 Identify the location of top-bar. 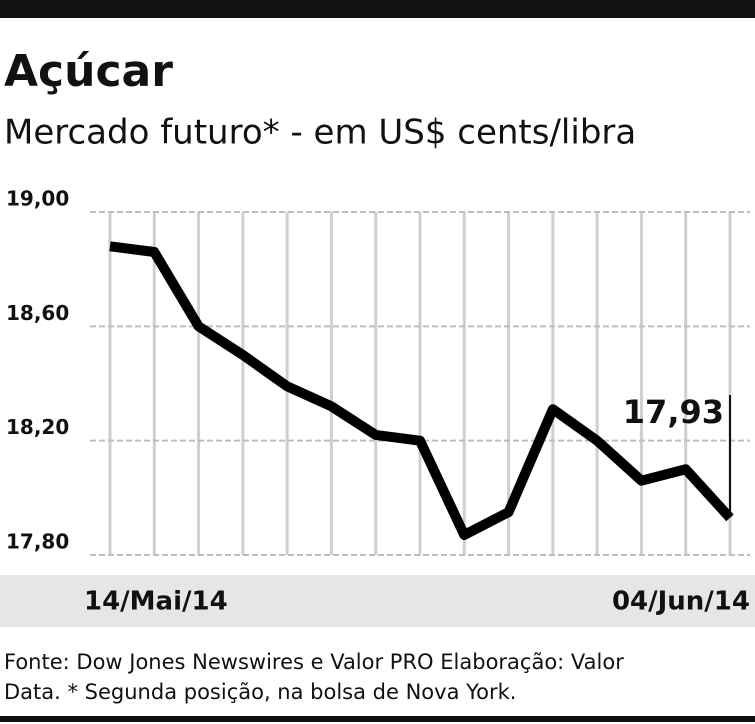
(377, 9).